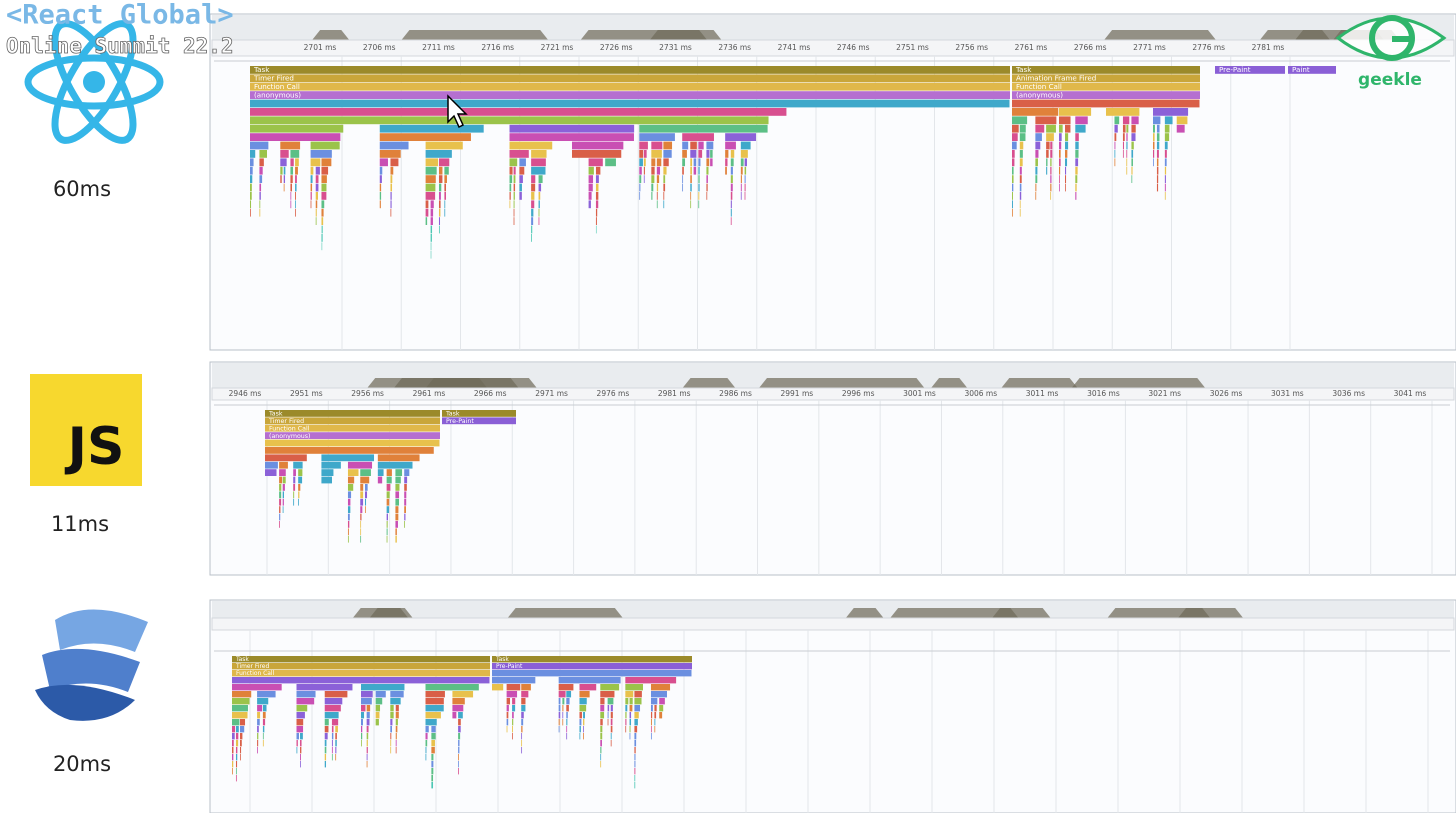  I want to click on ruler-tick-label: 2971 ms, so click(551, 393).